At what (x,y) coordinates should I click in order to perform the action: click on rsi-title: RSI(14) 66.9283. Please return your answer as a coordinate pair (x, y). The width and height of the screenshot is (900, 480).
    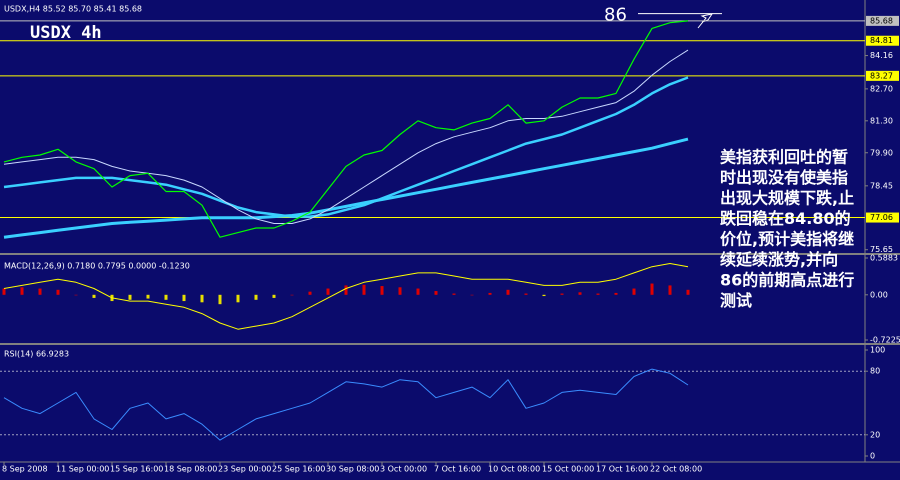
    Looking at the image, I should click on (36, 354).